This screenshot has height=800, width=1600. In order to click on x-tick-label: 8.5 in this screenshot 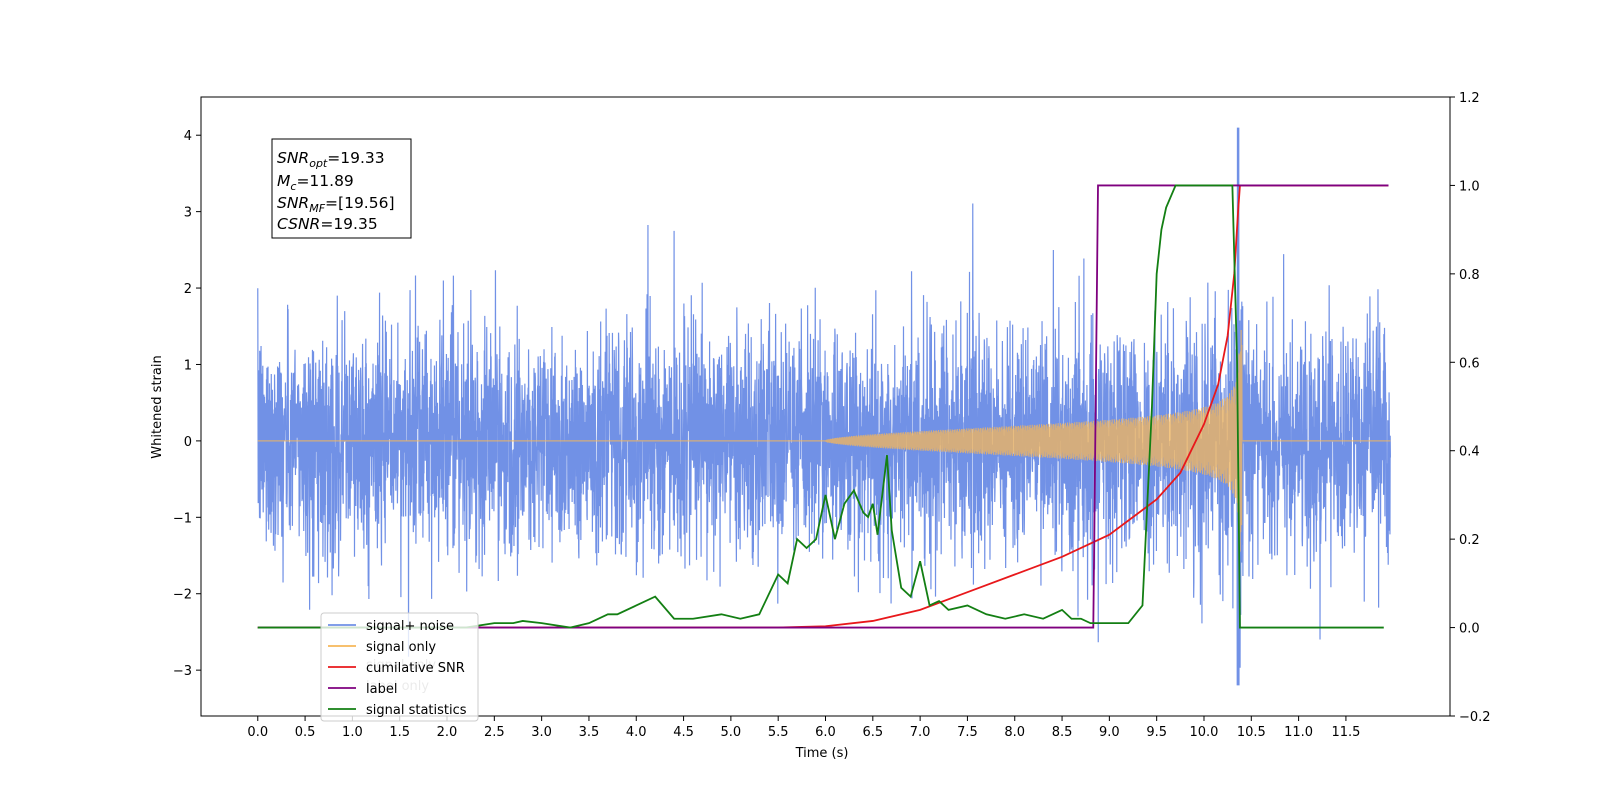, I will do `click(1062, 732)`.